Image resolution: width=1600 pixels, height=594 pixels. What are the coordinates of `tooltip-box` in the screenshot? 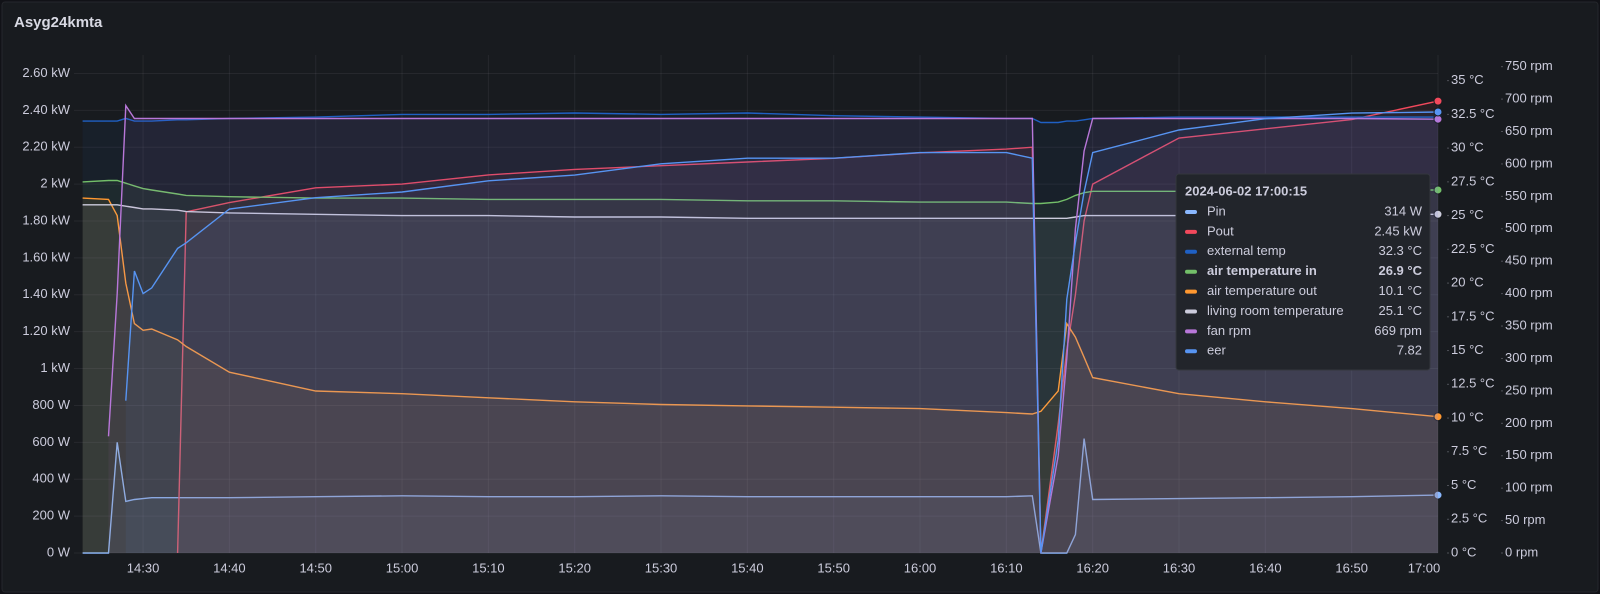 It's located at (1303, 272).